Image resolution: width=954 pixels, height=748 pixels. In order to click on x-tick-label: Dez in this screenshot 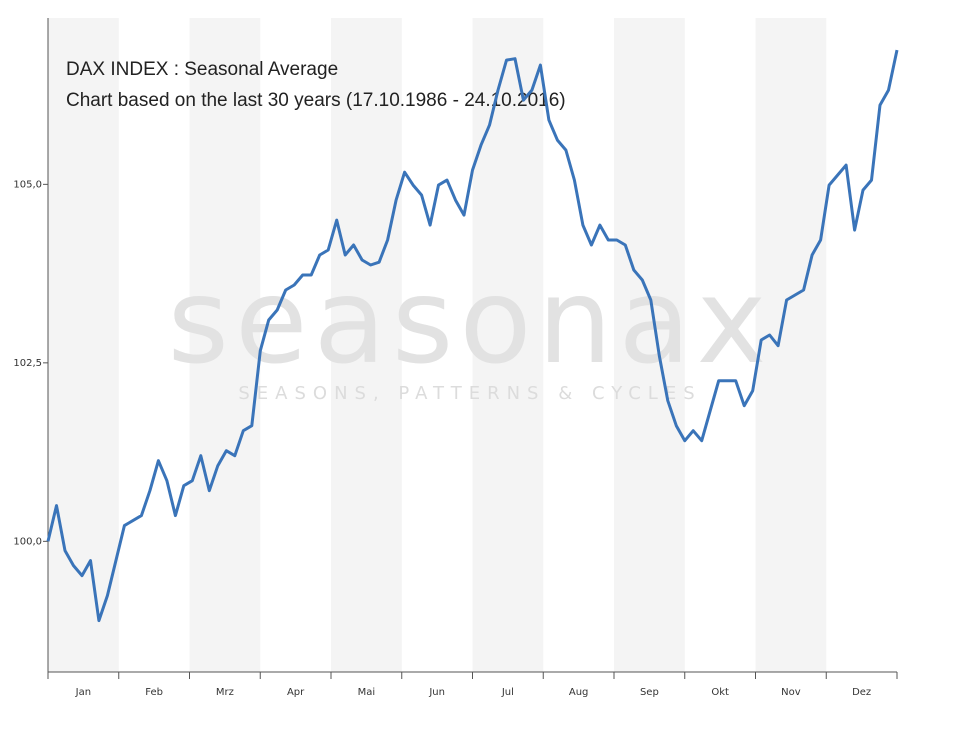, I will do `click(861, 692)`.